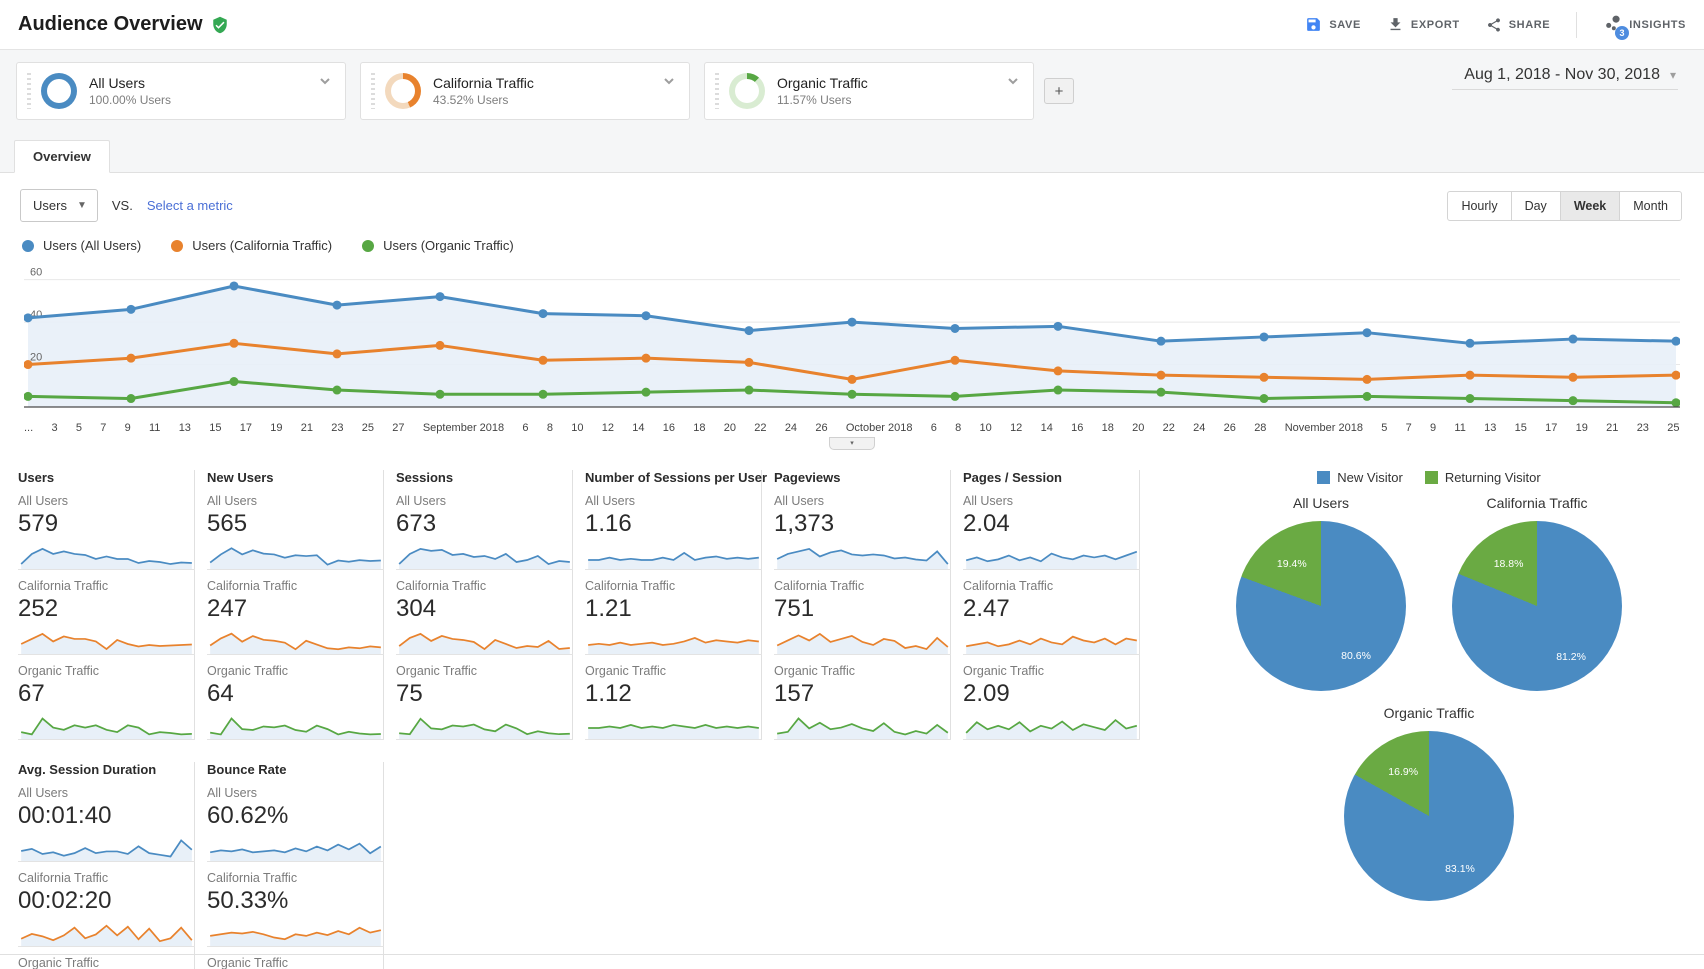 Image resolution: width=1704 pixels, height=969 pixels. I want to click on share-button: SHARE, so click(1518, 25).